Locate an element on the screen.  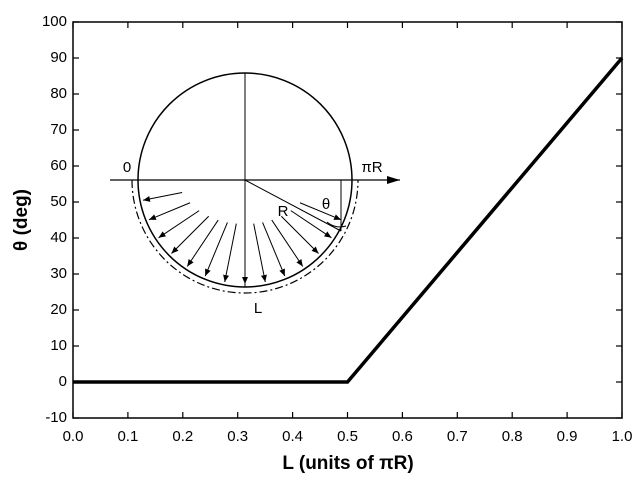
x-tick-label: 0.4 is located at coordinates (292, 436).